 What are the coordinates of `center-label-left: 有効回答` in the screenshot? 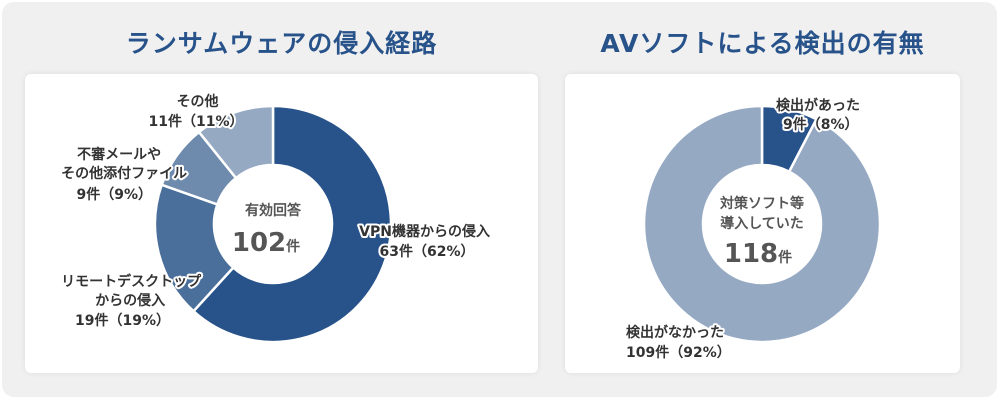 It's located at (273, 210).